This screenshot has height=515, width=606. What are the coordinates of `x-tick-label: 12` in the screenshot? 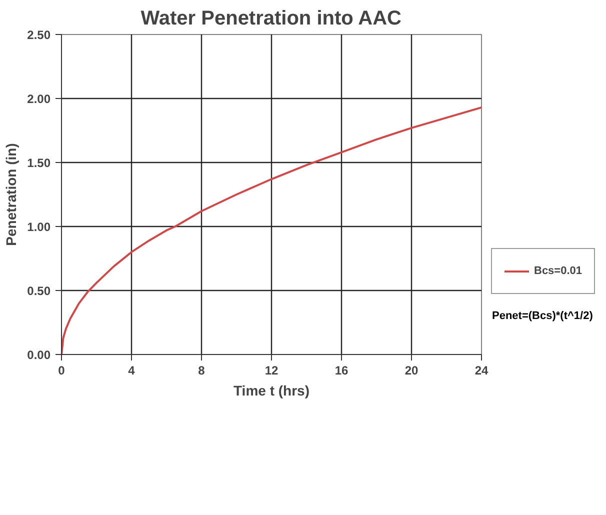 It's located at (271, 371).